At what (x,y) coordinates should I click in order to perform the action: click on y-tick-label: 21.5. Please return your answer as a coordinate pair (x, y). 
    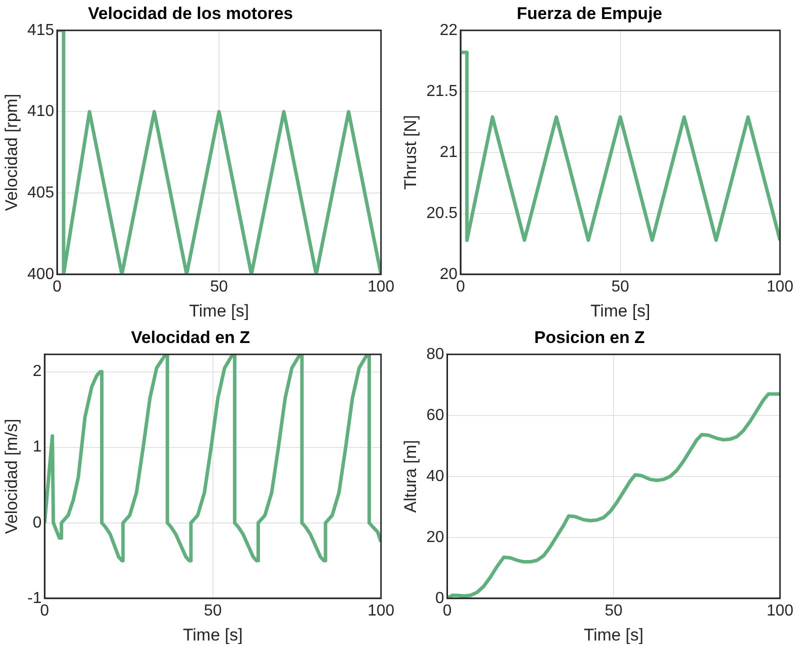
    Looking at the image, I should click on (442, 91).